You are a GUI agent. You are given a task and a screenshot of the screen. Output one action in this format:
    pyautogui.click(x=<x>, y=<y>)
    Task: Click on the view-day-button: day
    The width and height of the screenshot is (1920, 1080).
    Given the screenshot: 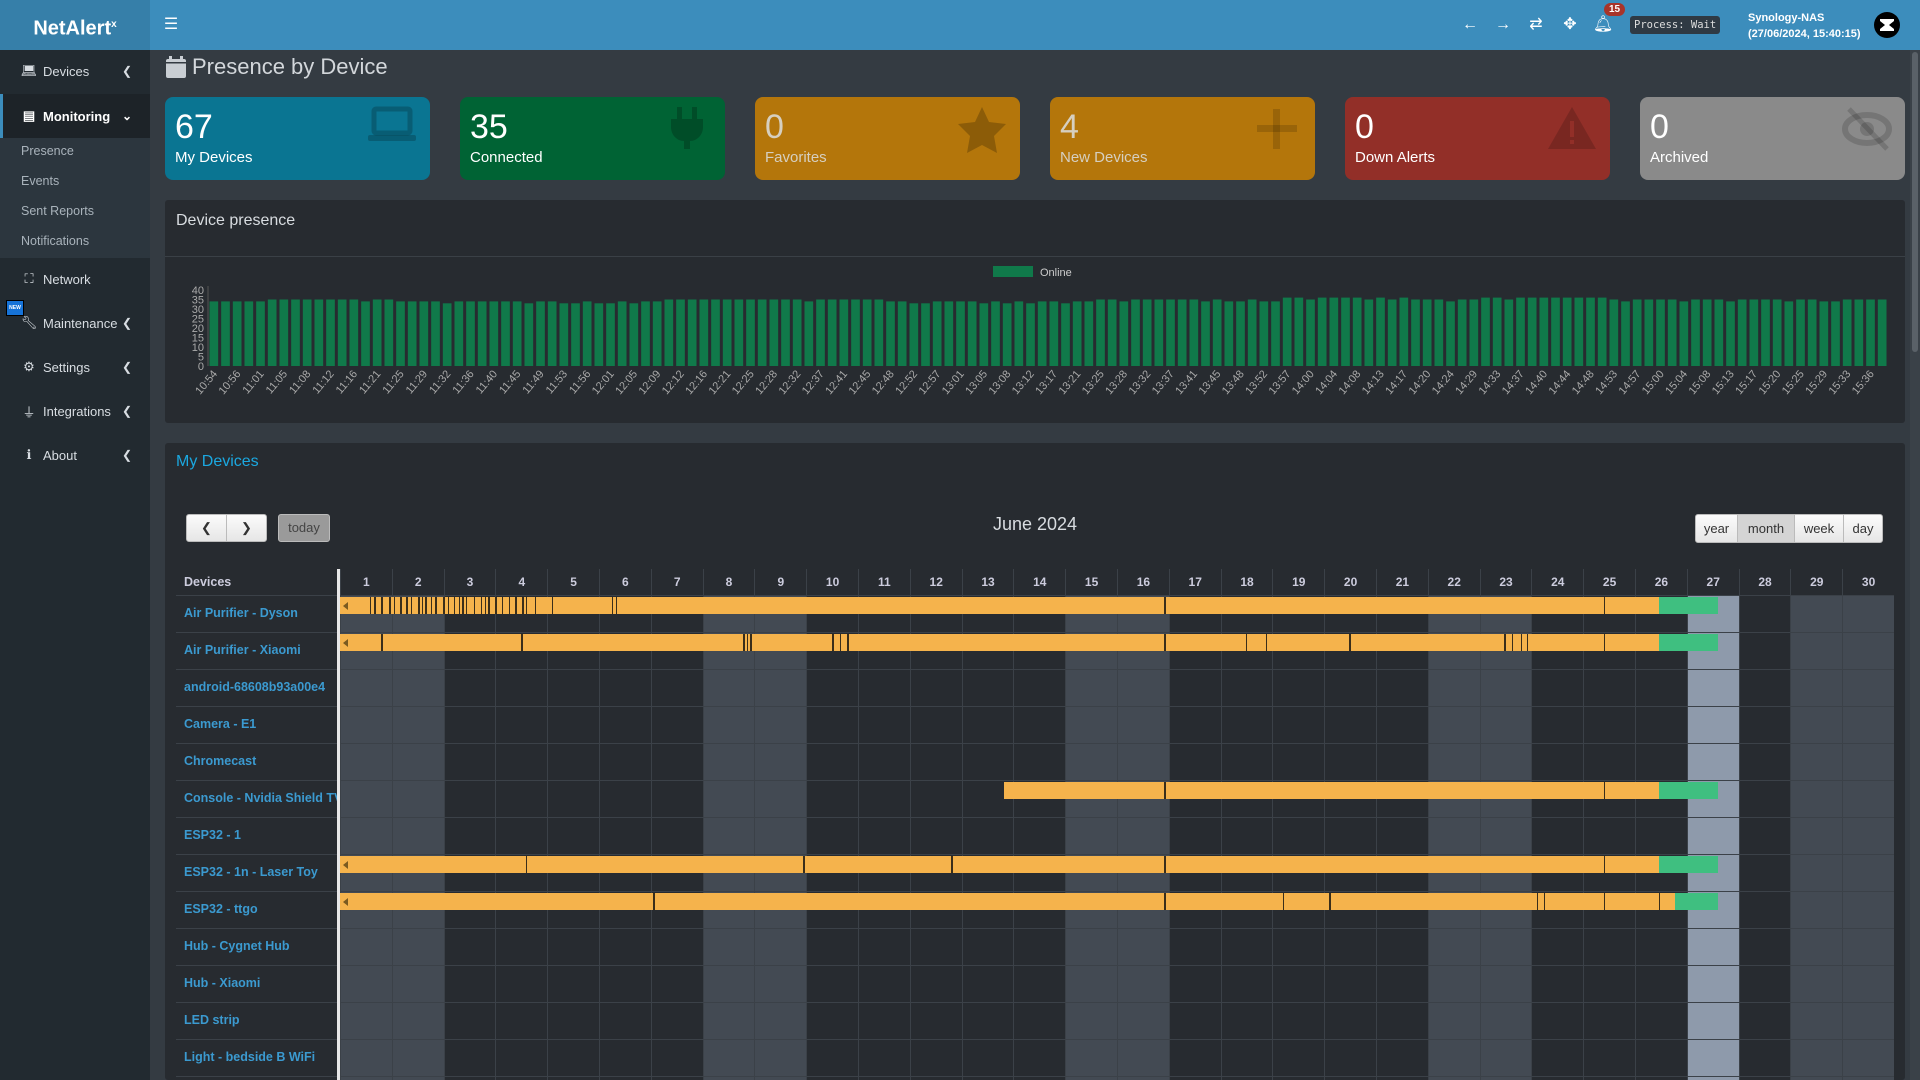 What is the action you would take?
    pyautogui.click(x=1863, y=528)
    